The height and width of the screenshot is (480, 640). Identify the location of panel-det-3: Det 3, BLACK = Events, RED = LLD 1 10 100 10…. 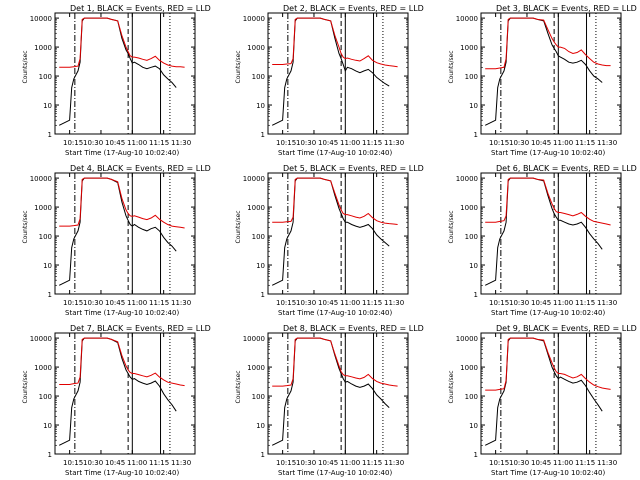
(542, 80).